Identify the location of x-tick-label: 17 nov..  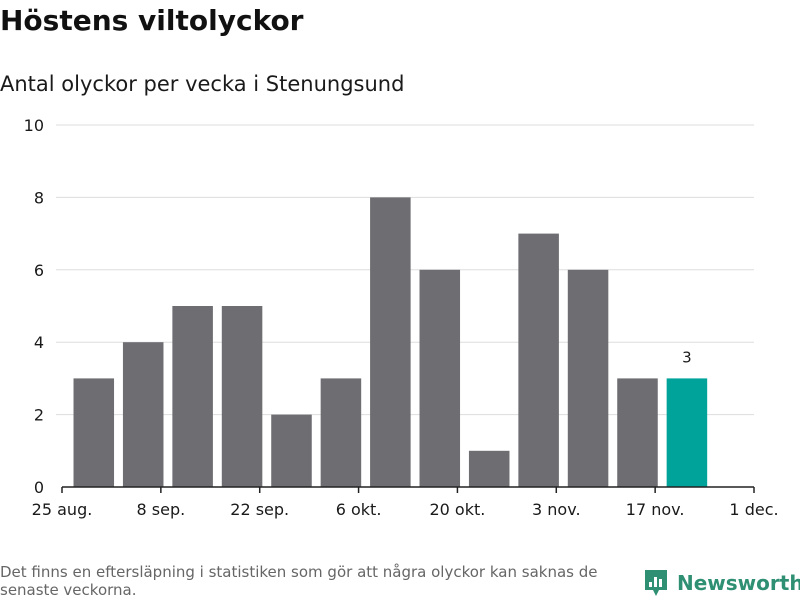
(655, 509).